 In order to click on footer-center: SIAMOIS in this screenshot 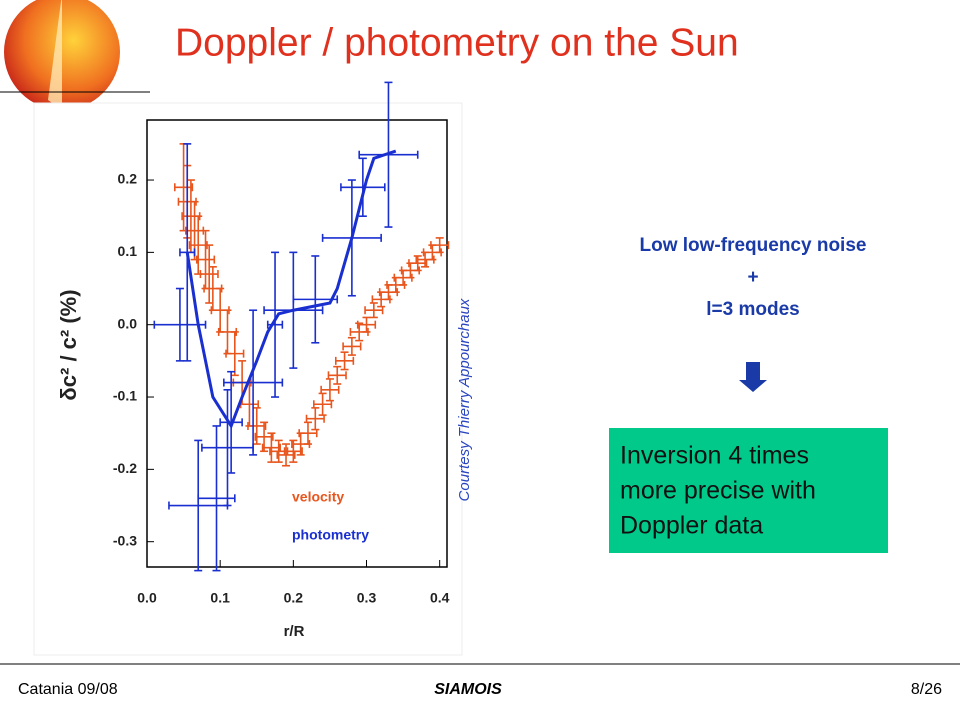, I will do `click(468, 689)`.